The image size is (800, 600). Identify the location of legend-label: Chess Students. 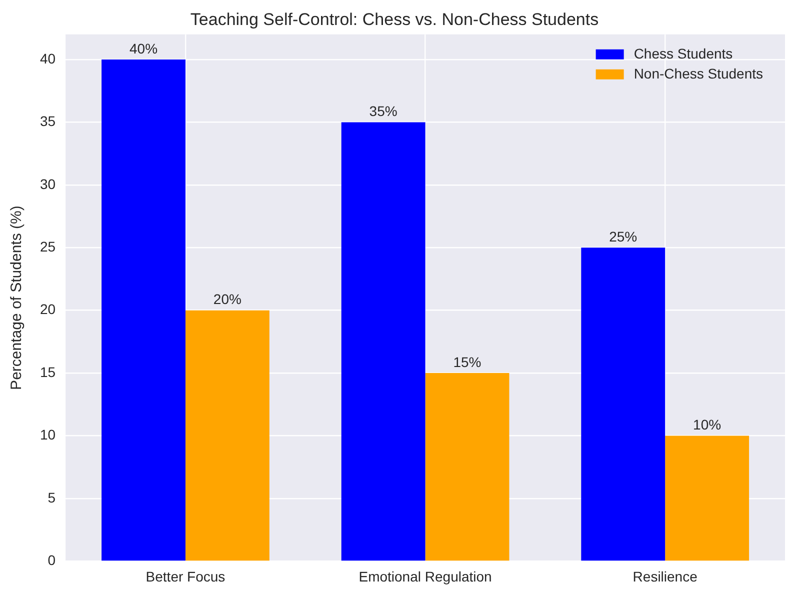
(683, 53).